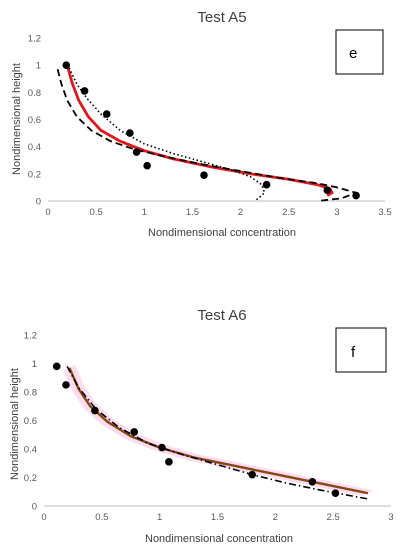  I want to click on chart-title: Test A6, so click(221, 315).